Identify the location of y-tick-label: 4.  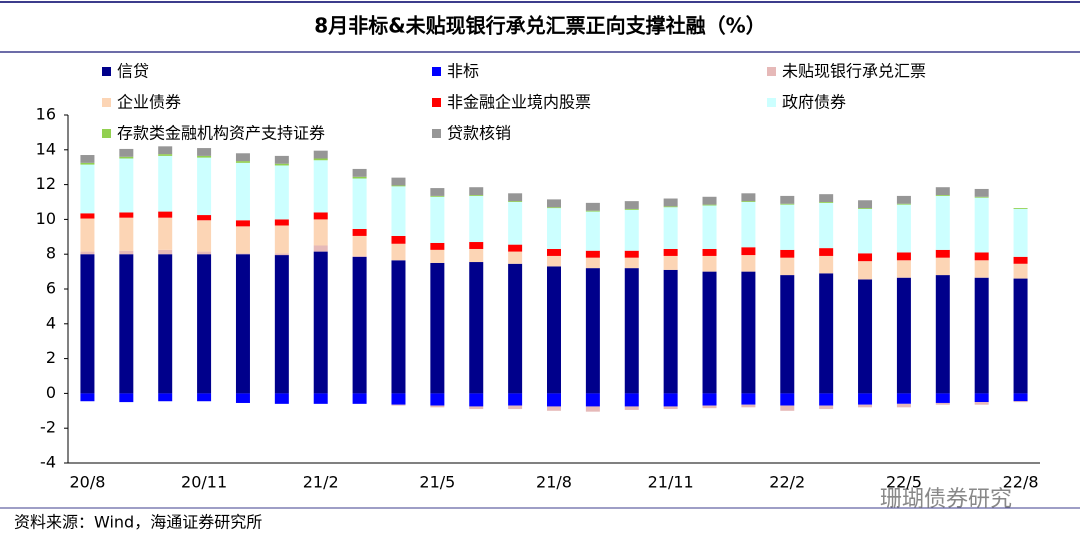
(51, 322).